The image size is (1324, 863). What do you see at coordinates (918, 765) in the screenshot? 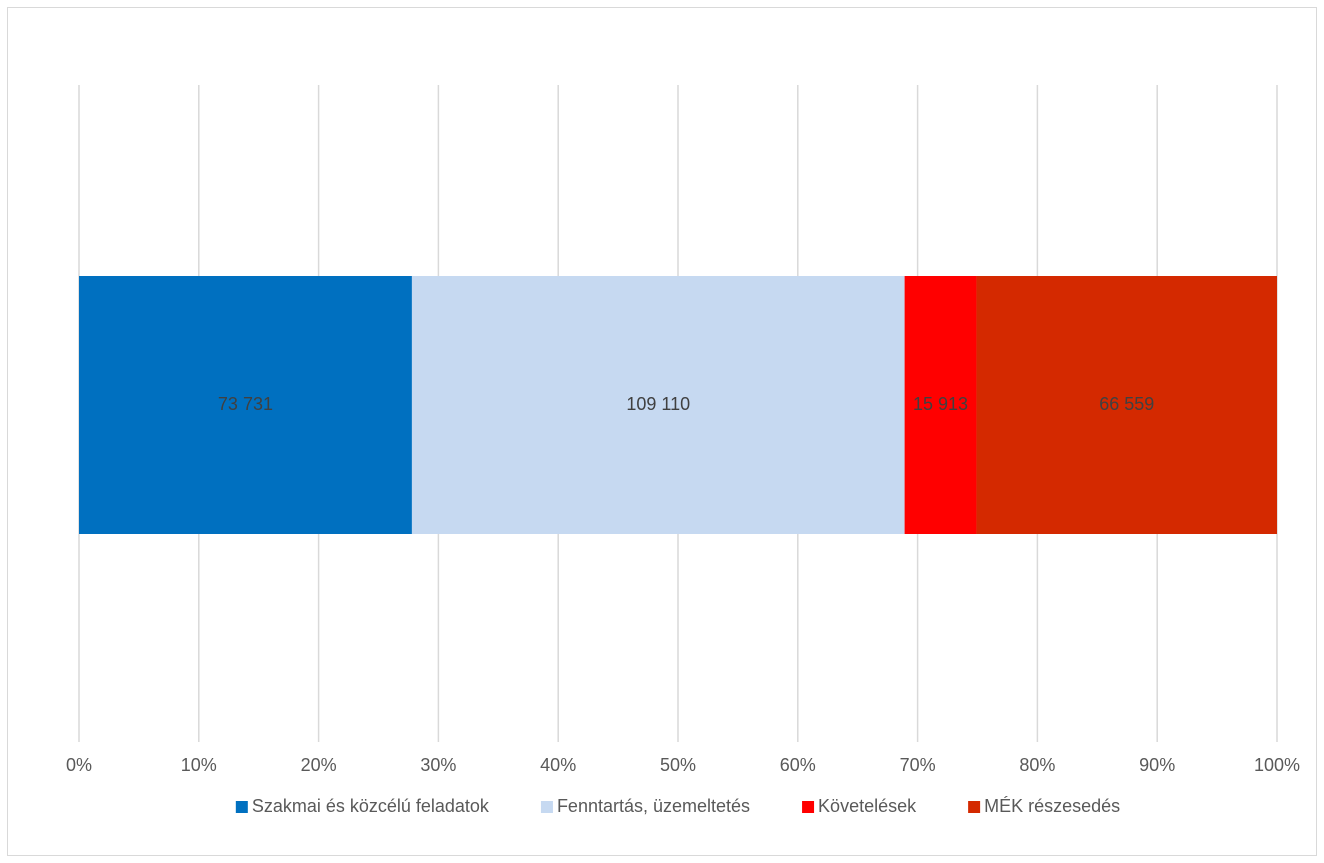
I see `x-tick-label: 70%` at bounding box center [918, 765].